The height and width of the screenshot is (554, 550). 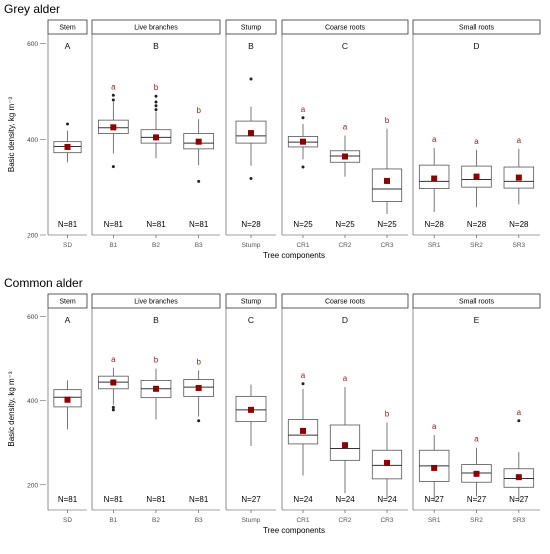 I want to click on group-letter: D, so click(x=345, y=320).